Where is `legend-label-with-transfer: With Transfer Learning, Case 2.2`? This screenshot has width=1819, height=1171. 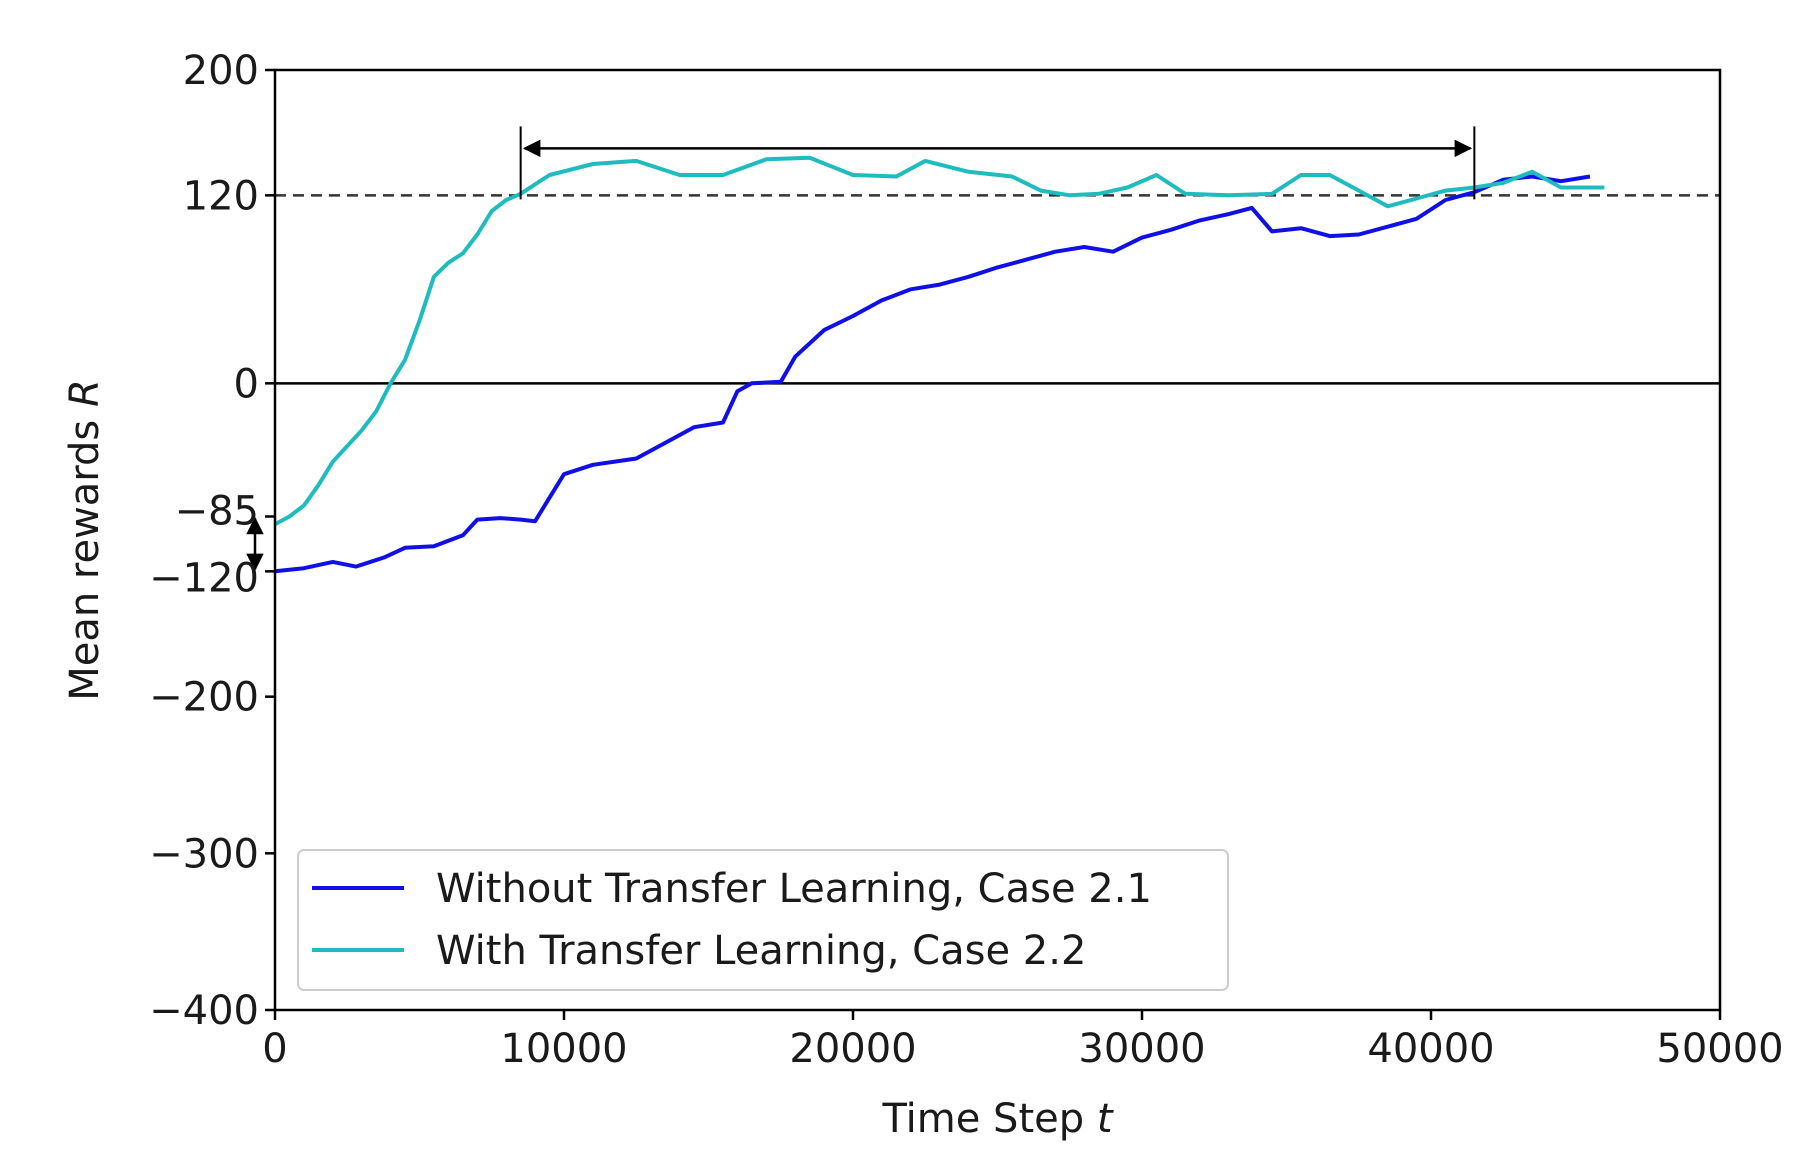 legend-label-with-transfer: With Transfer Learning, Case 2.2 is located at coordinates (761, 951).